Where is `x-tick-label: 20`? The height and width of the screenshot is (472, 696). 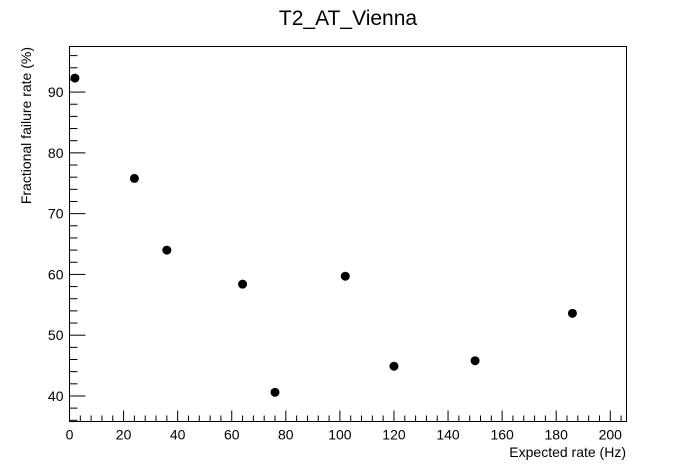
x-tick-label: 20 is located at coordinates (124, 435).